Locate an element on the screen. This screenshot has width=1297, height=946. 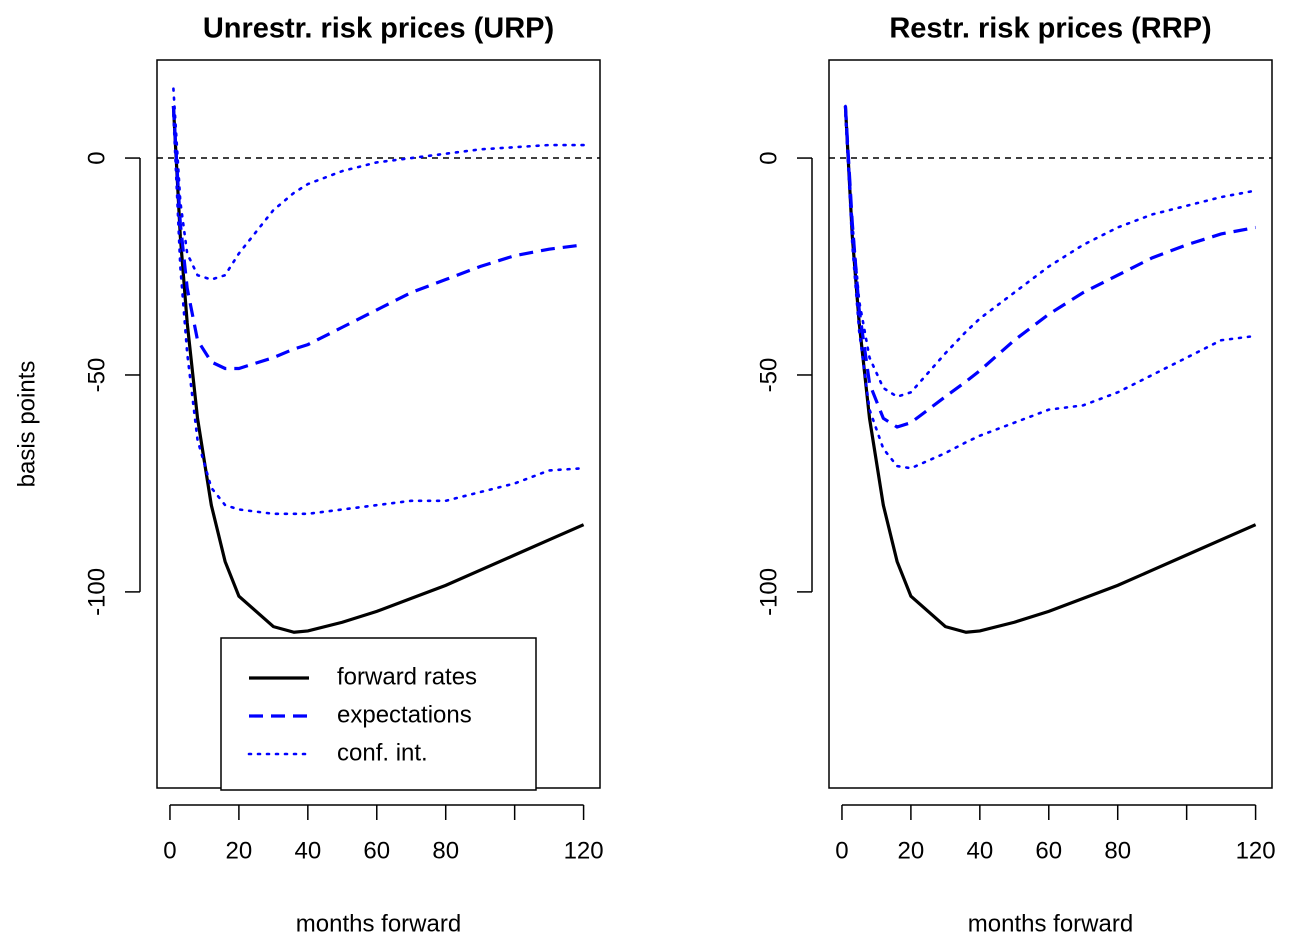
legend-box is located at coordinates (378, 714).